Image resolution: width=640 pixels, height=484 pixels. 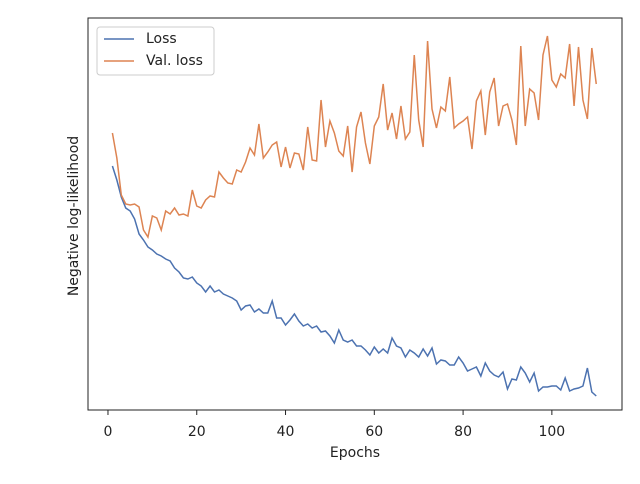 I want to click on x-tick-label: 20, so click(x=197, y=432).